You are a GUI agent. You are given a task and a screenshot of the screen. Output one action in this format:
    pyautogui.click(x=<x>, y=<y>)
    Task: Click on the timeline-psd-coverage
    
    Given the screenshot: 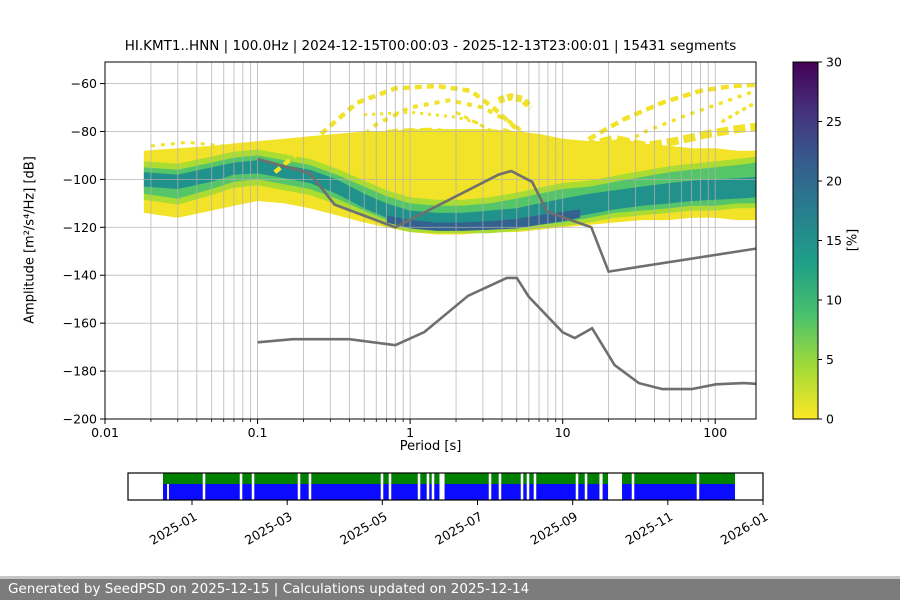 What is the action you would take?
    pyautogui.click(x=448, y=492)
    